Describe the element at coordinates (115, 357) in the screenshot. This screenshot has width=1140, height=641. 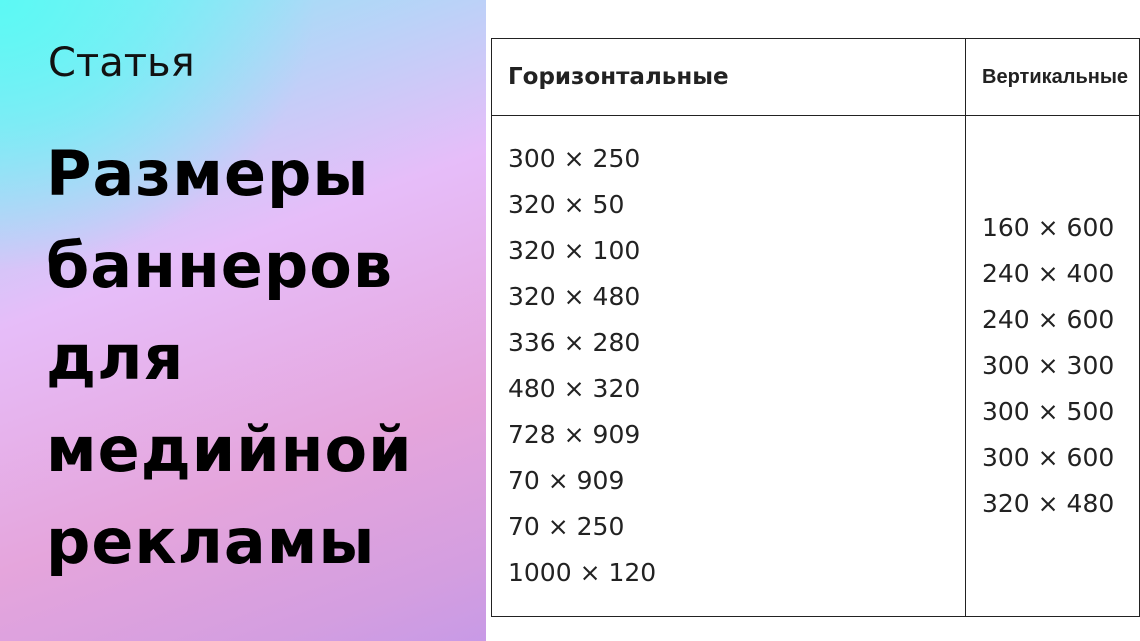
I see `title-line: для` at that location.